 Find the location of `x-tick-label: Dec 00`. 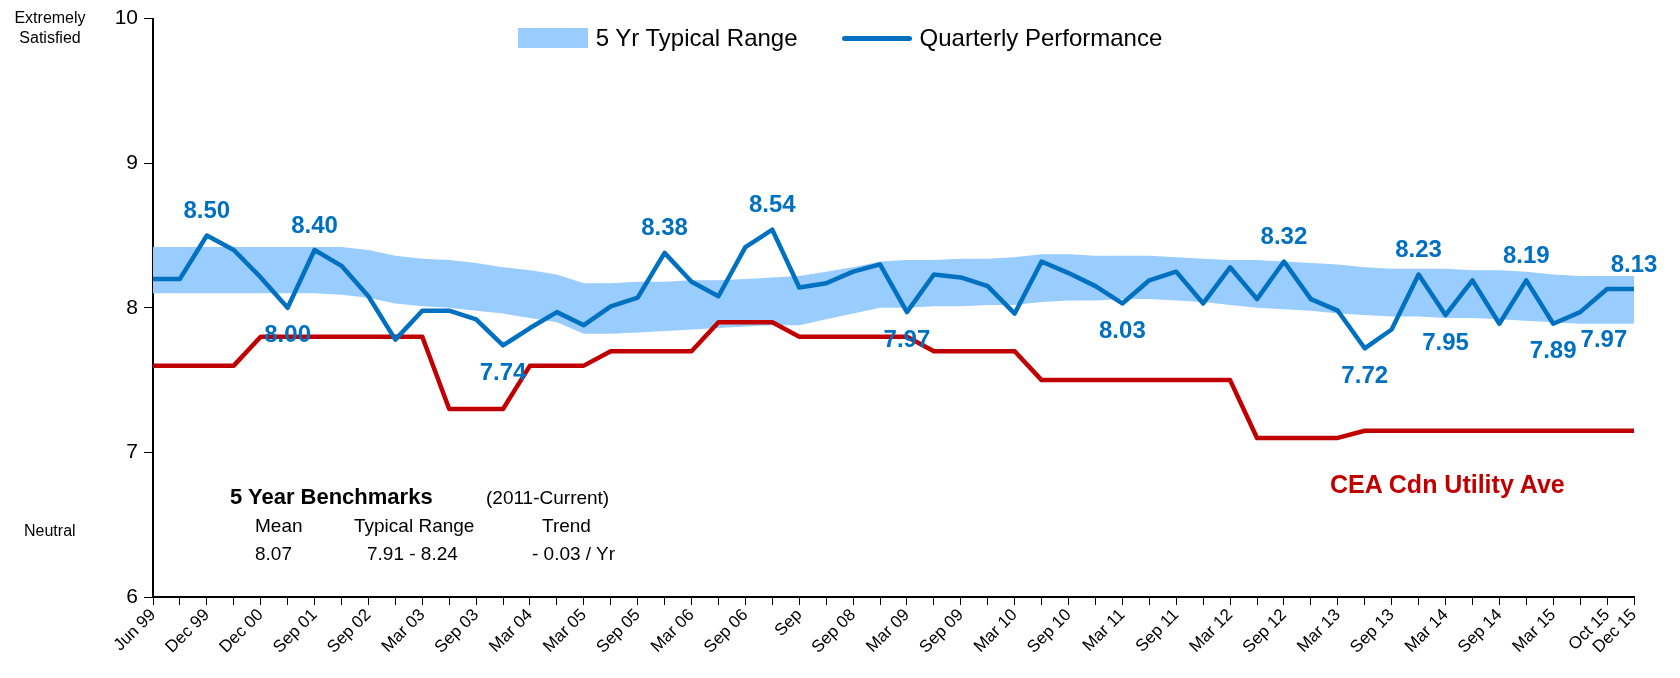

x-tick-label: Dec 00 is located at coordinates (241, 630).